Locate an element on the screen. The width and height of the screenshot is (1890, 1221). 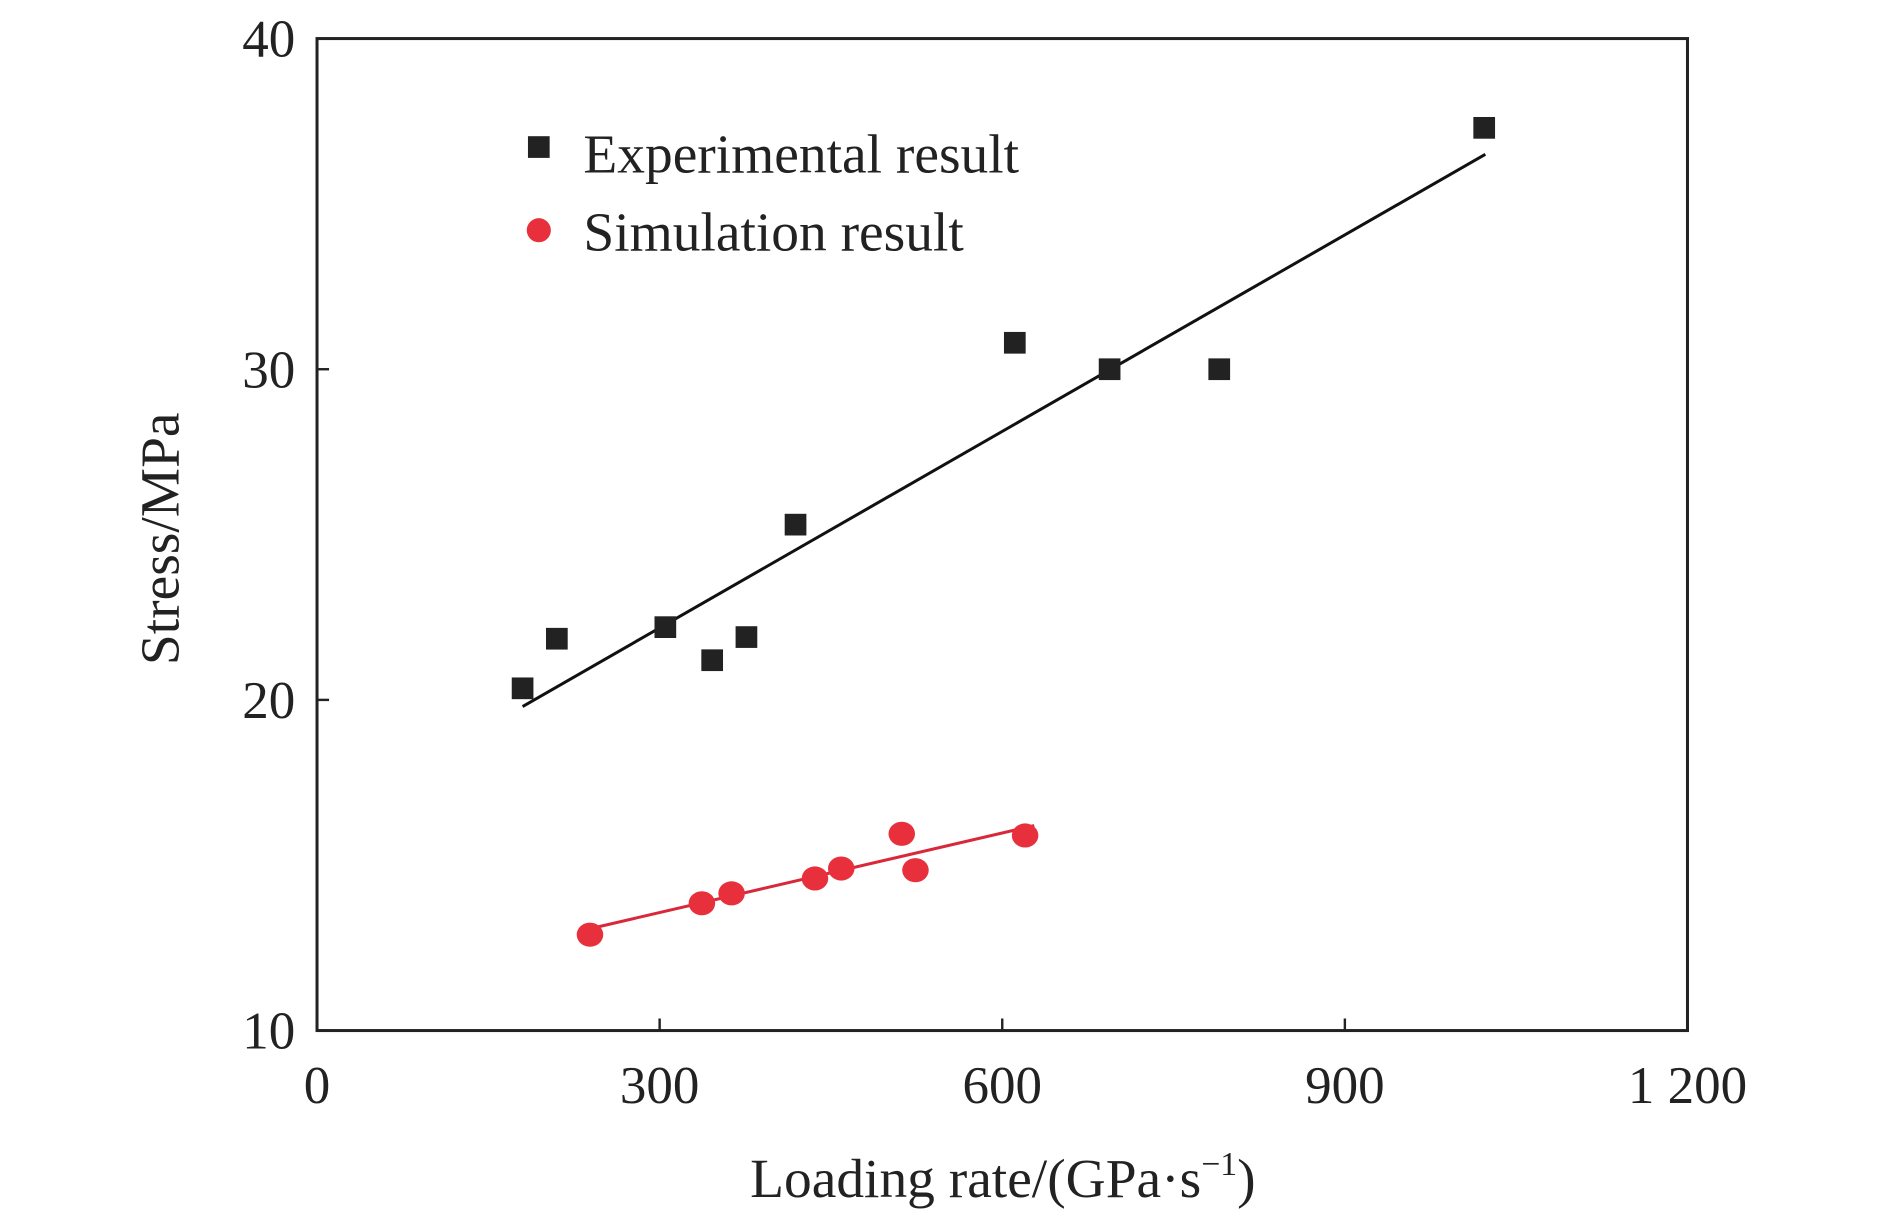
legend-marker-simulation is located at coordinates (538, 230).